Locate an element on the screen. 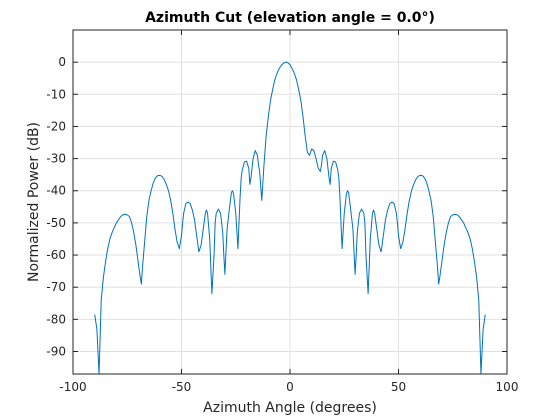 This screenshot has width=560, height=420. y-tick-label: -40 is located at coordinates (56, 191).